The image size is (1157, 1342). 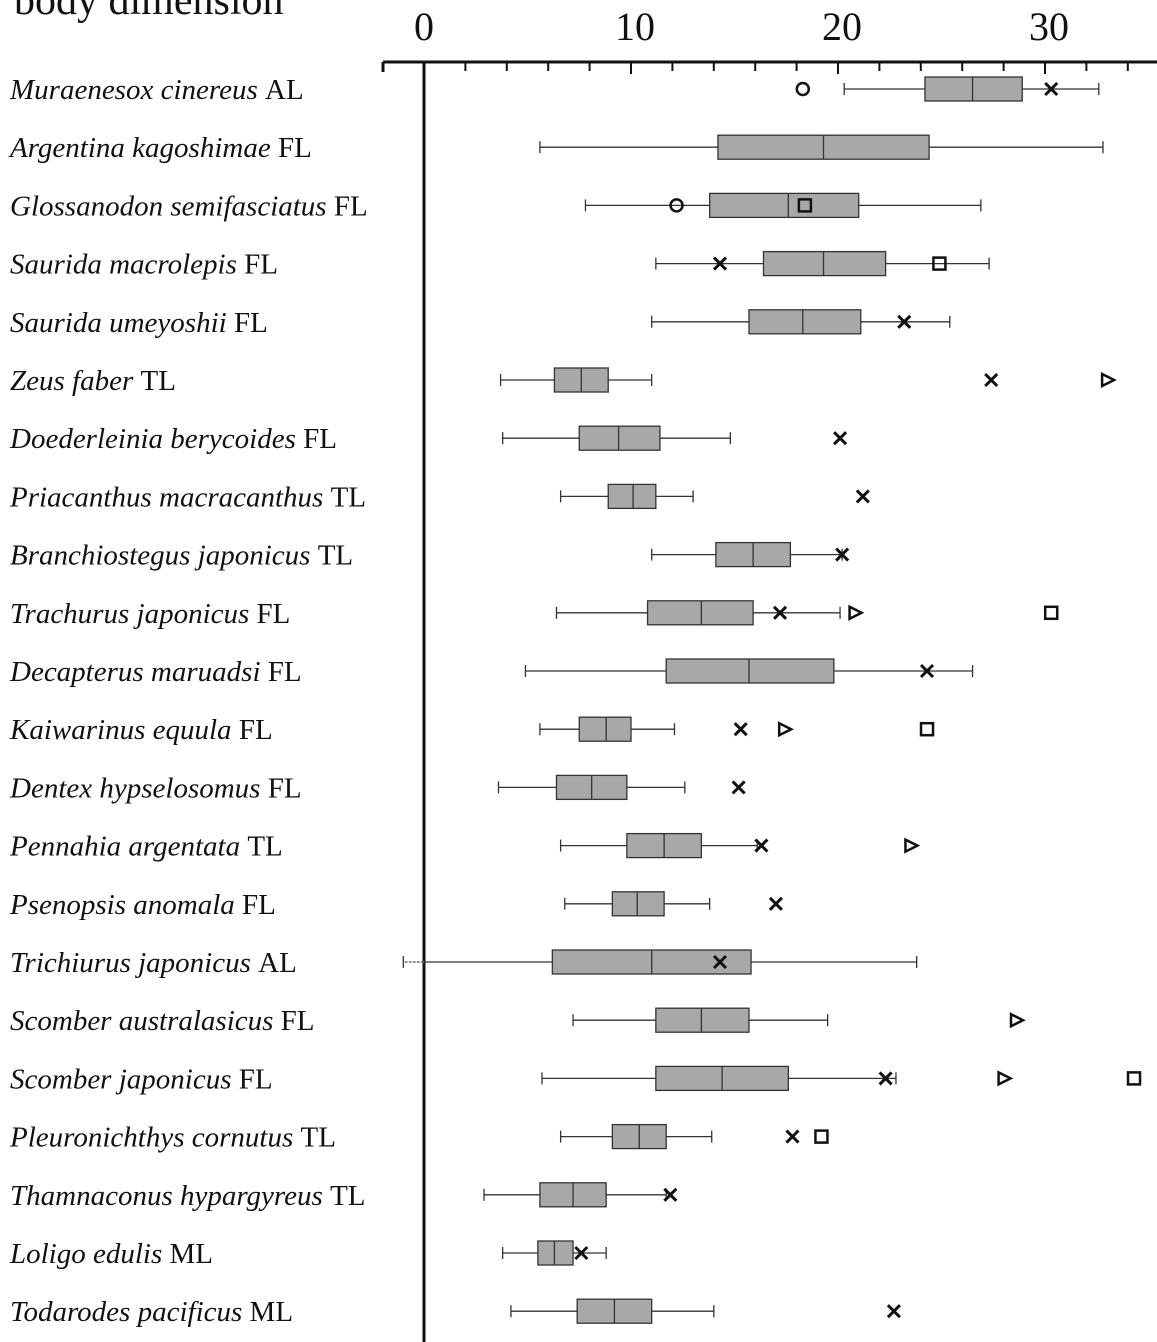 I want to click on species-name: Saurida macrolepis, so click(x=127, y=265).